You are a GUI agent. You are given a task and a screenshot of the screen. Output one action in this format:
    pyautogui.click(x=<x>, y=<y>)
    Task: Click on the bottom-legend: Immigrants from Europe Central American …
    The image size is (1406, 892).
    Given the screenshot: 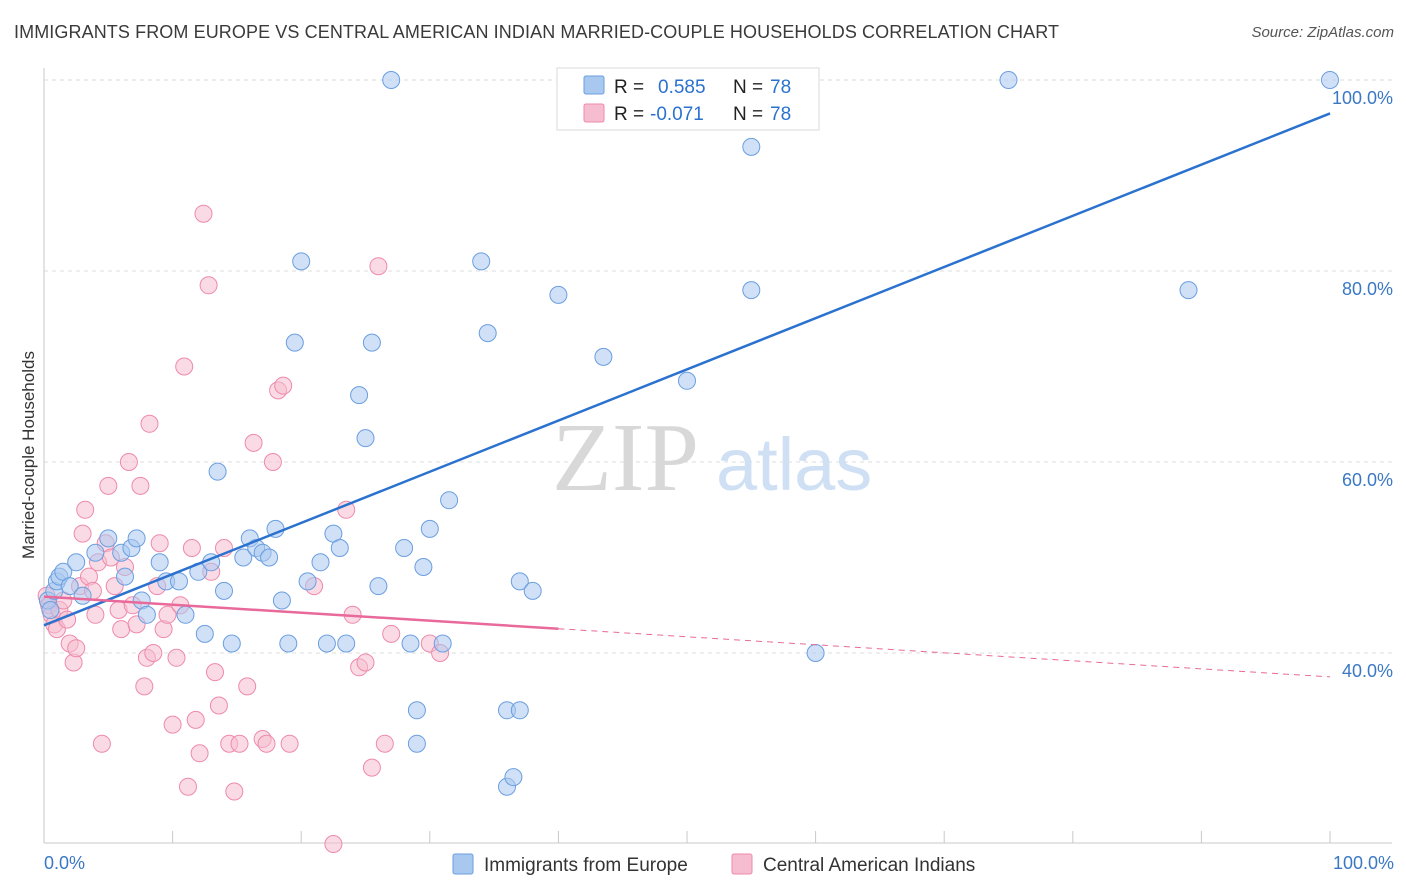 What is the action you would take?
    pyautogui.click(x=713, y=864)
    